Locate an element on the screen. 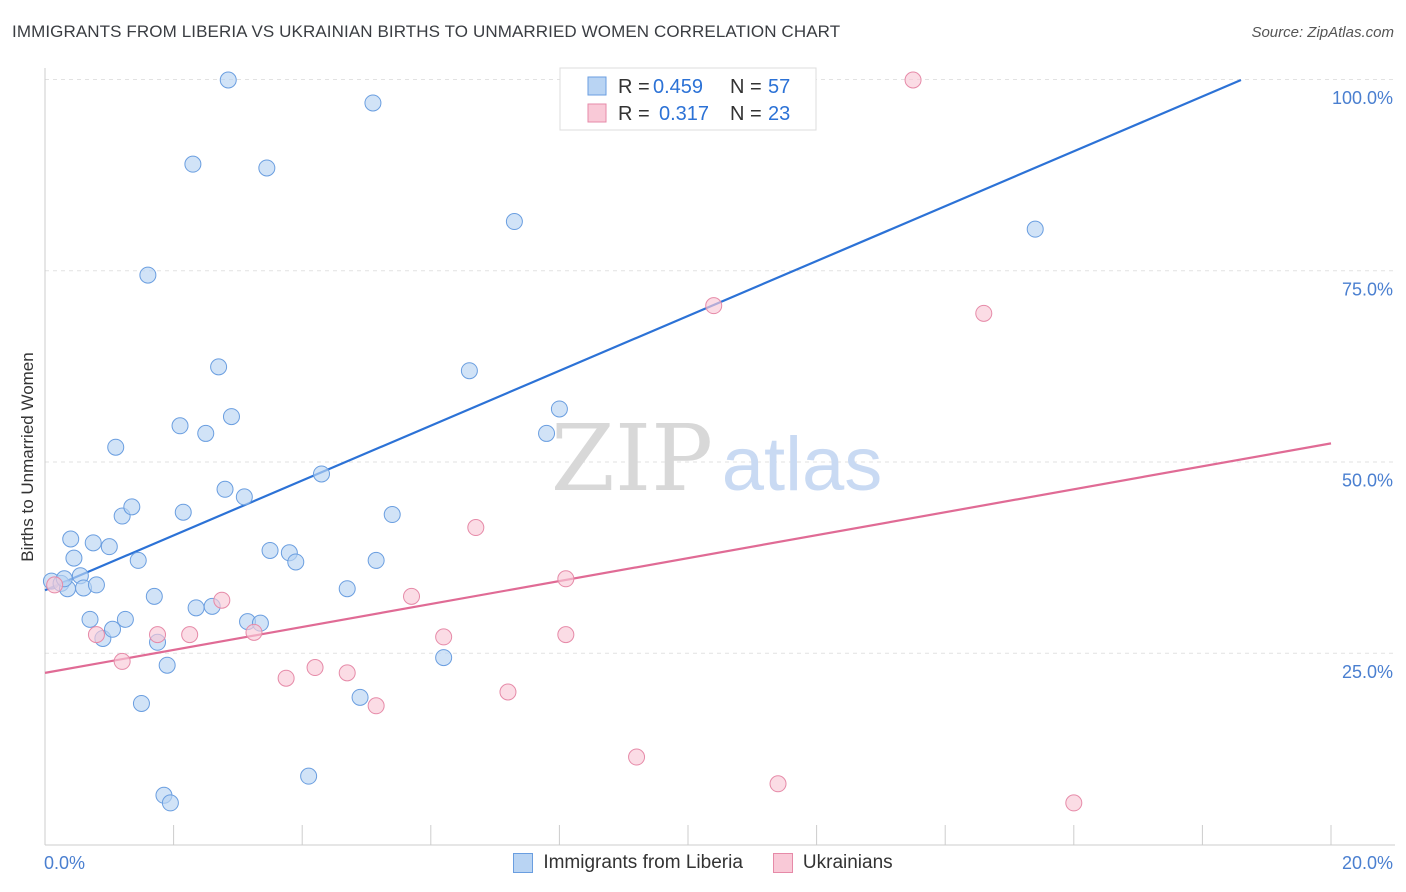 The width and height of the screenshot is (1406, 892). y-axis-label: Births to Unmarried Women is located at coordinates (27, 456).